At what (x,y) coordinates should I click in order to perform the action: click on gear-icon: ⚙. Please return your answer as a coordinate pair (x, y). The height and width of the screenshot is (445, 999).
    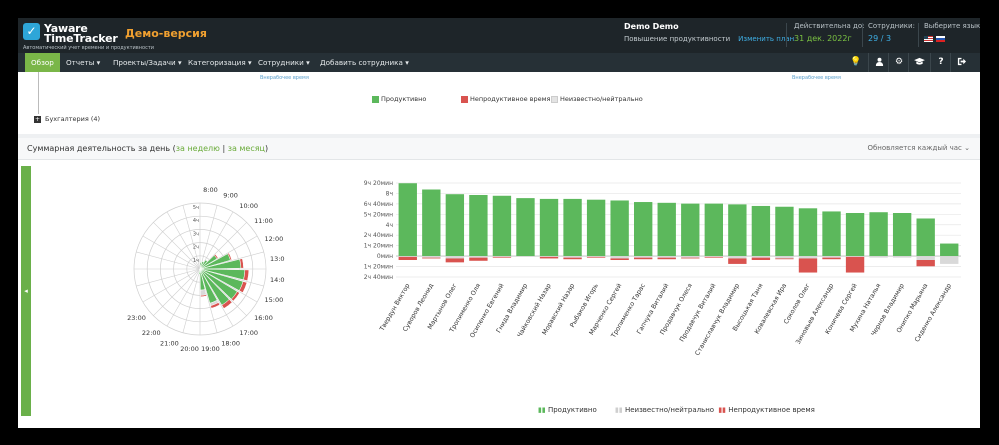
    Looking at the image, I should click on (898, 62).